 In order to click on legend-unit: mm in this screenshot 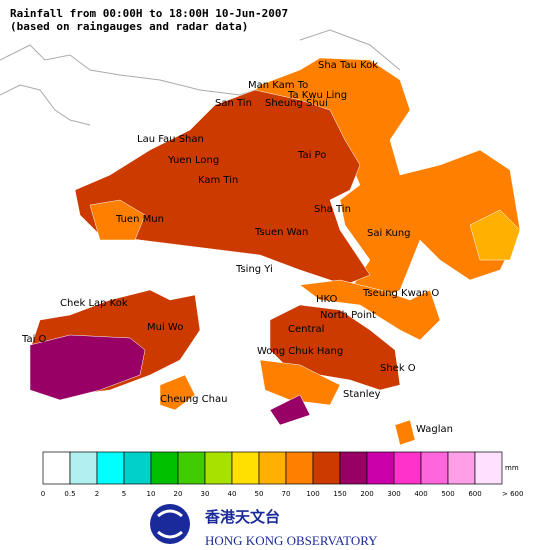, I will do `click(512, 468)`.